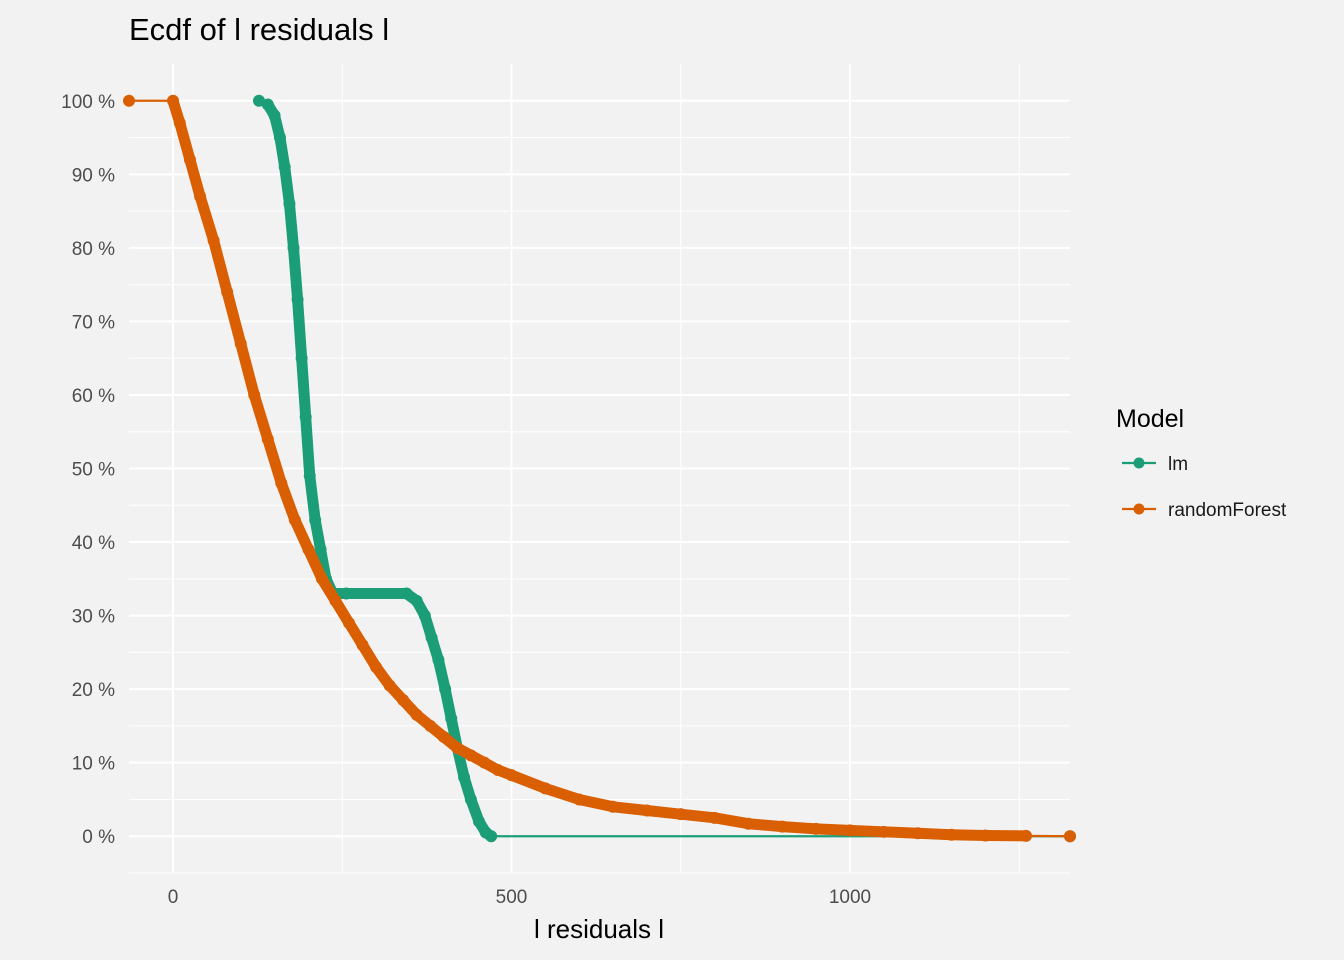  I want to click on x-axis-ticks: 0 500 1000, so click(519, 897).